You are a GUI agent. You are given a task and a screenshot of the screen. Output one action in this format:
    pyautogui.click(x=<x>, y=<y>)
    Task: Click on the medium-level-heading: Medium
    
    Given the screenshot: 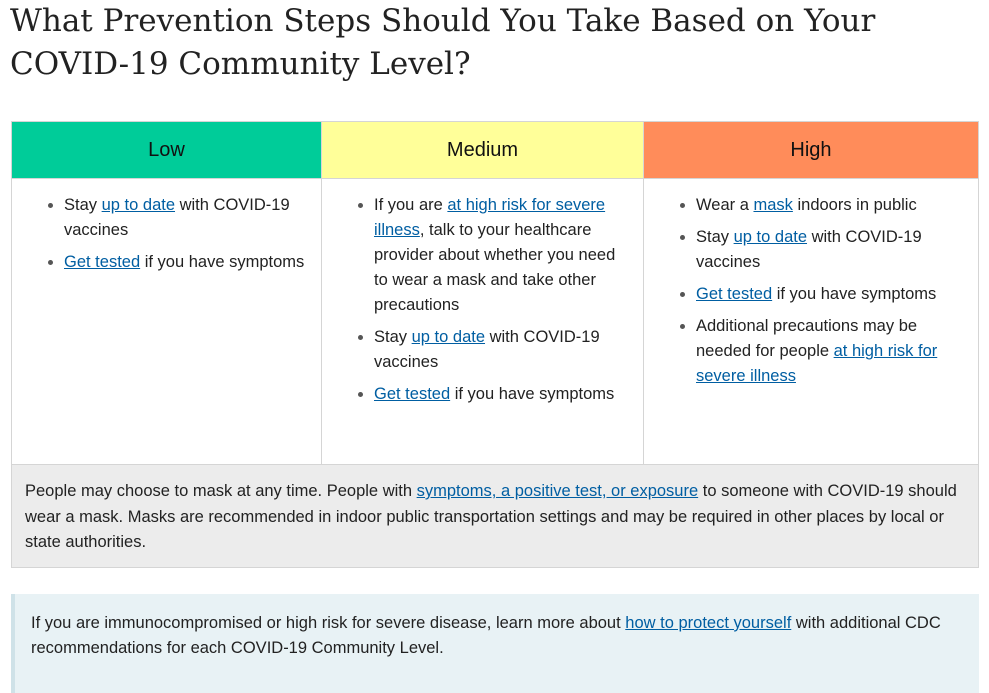 What is the action you would take?
    pyautogui.click(x=482, y=150)
    